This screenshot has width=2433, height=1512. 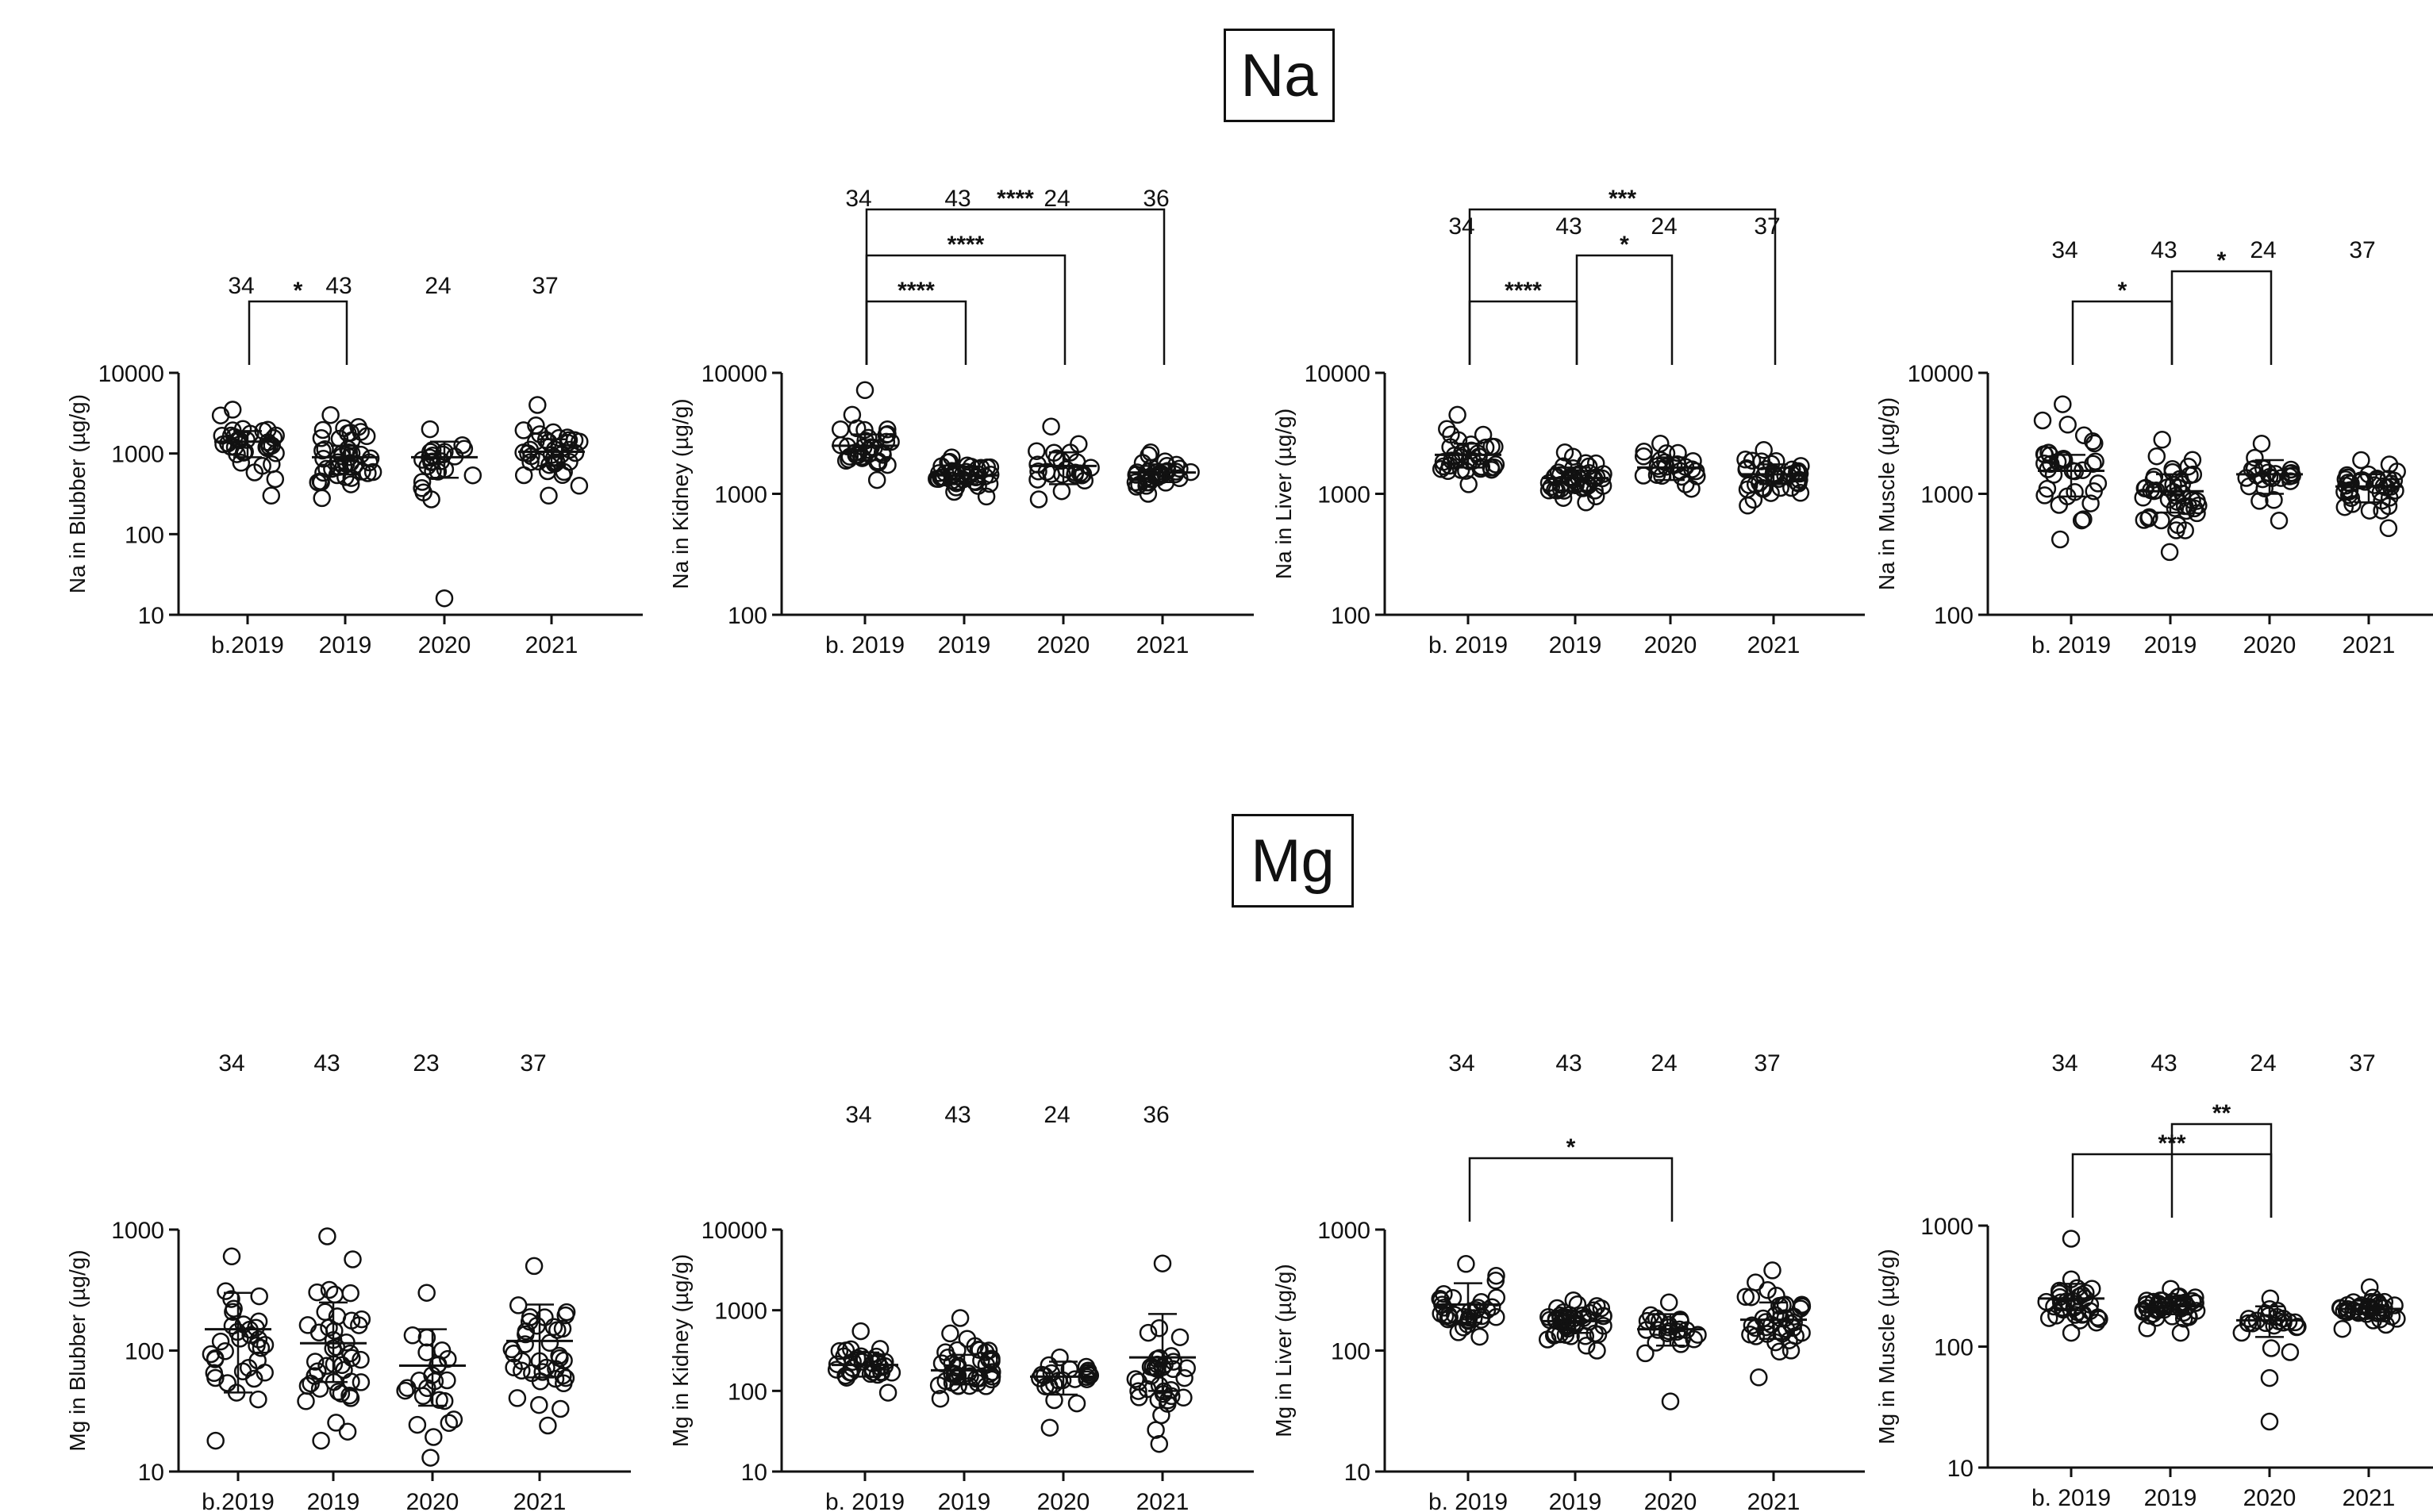 I want to click on sample-size-label: 43, so click(x=326, y=1063).